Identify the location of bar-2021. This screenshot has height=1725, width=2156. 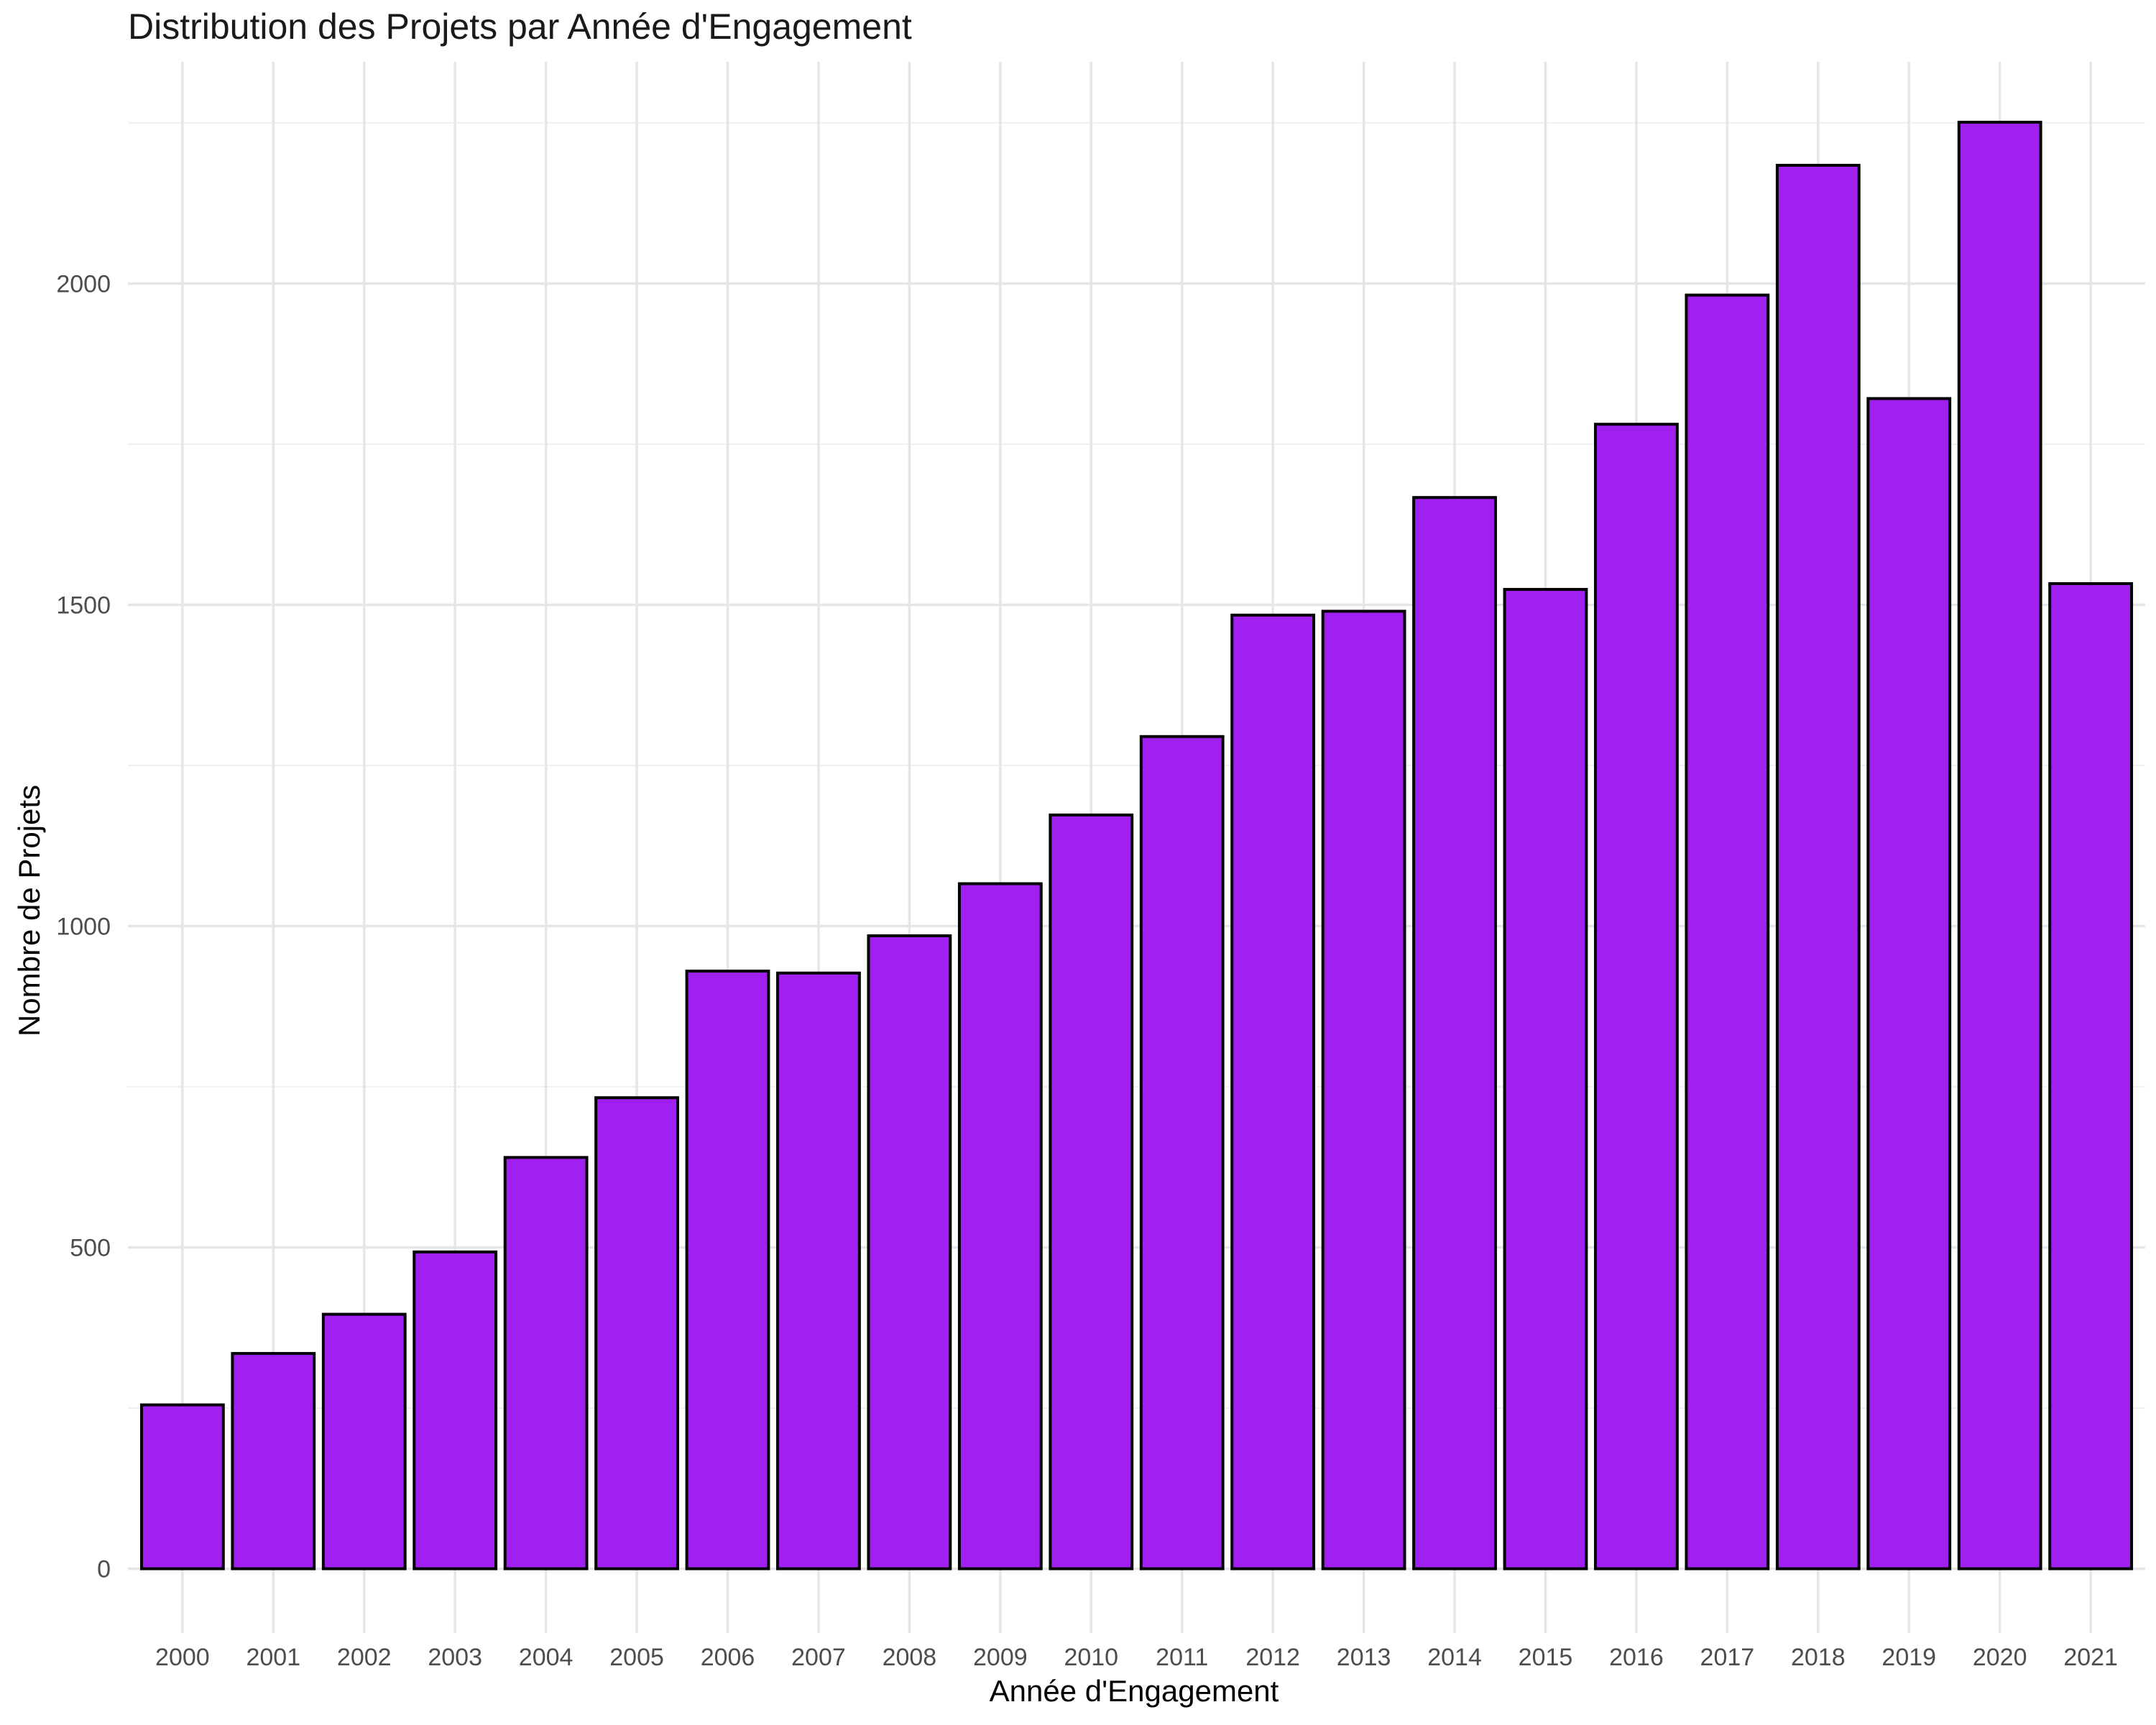
(2091, 1075).